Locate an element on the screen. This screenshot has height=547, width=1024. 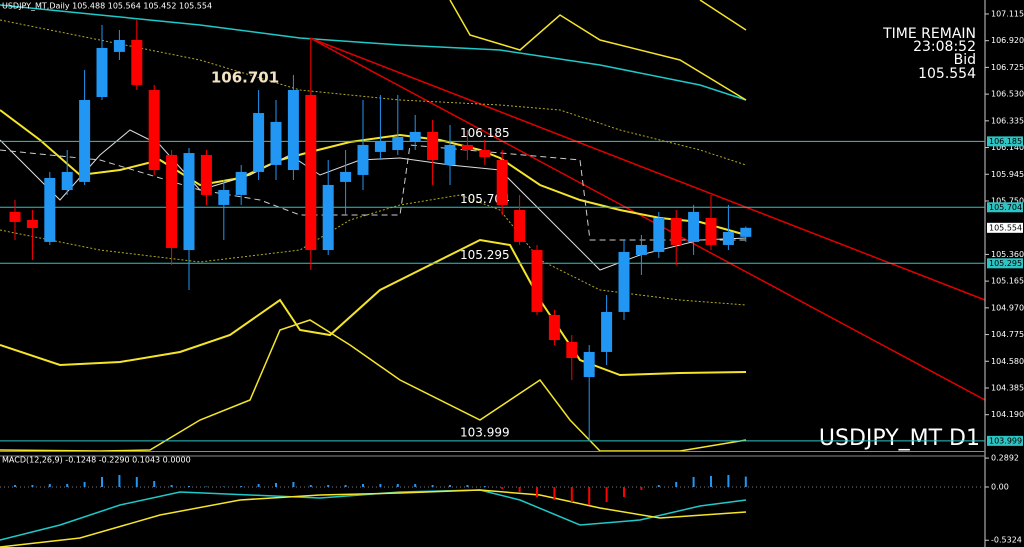
y-tick-label: 106.530 is located at coordinates (1007, 94).